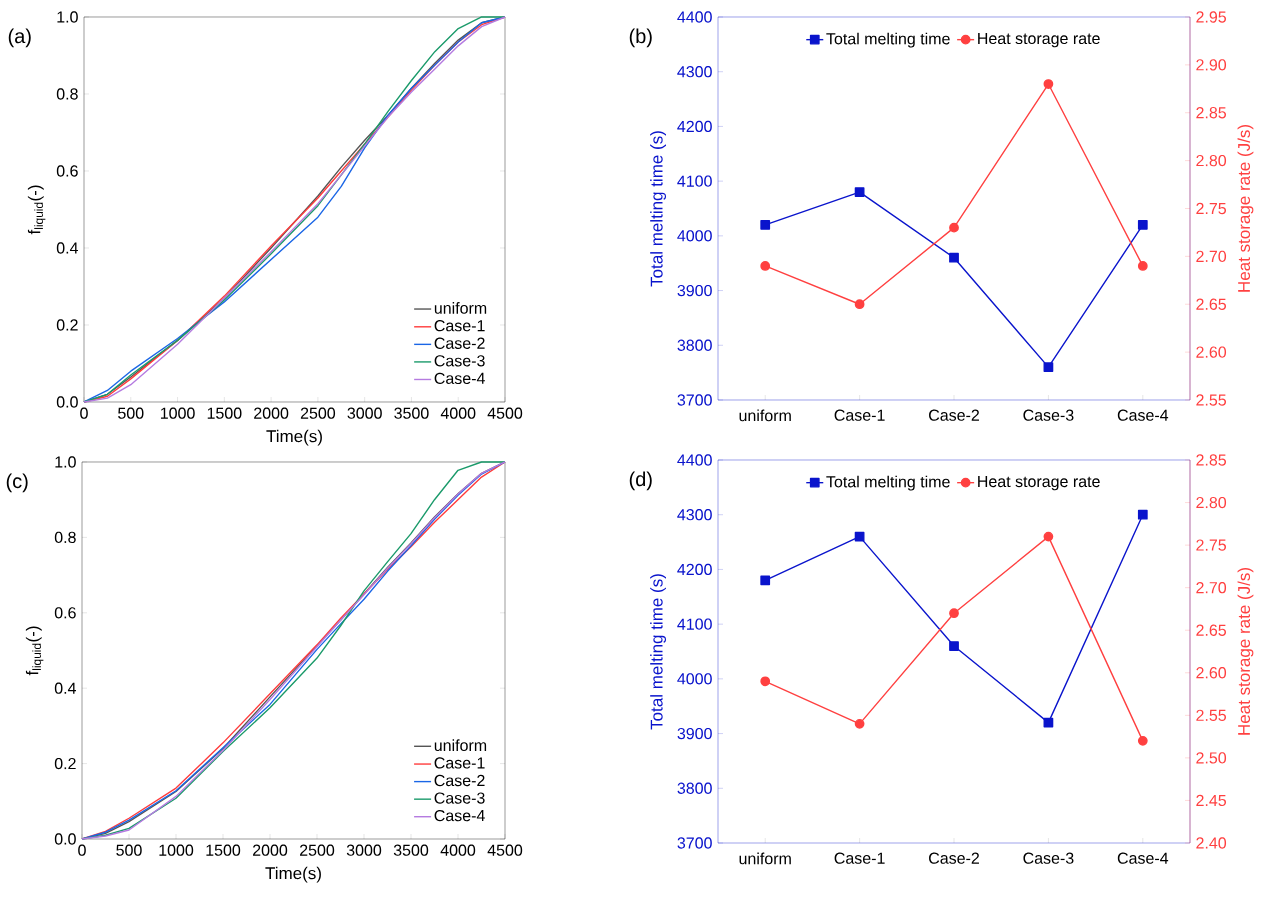 This screenshot has height=898, width=1279. What do you see at coordinates (17, 483) in the screenshot?
I see `text: (c)` at bounding box center [17, 483].